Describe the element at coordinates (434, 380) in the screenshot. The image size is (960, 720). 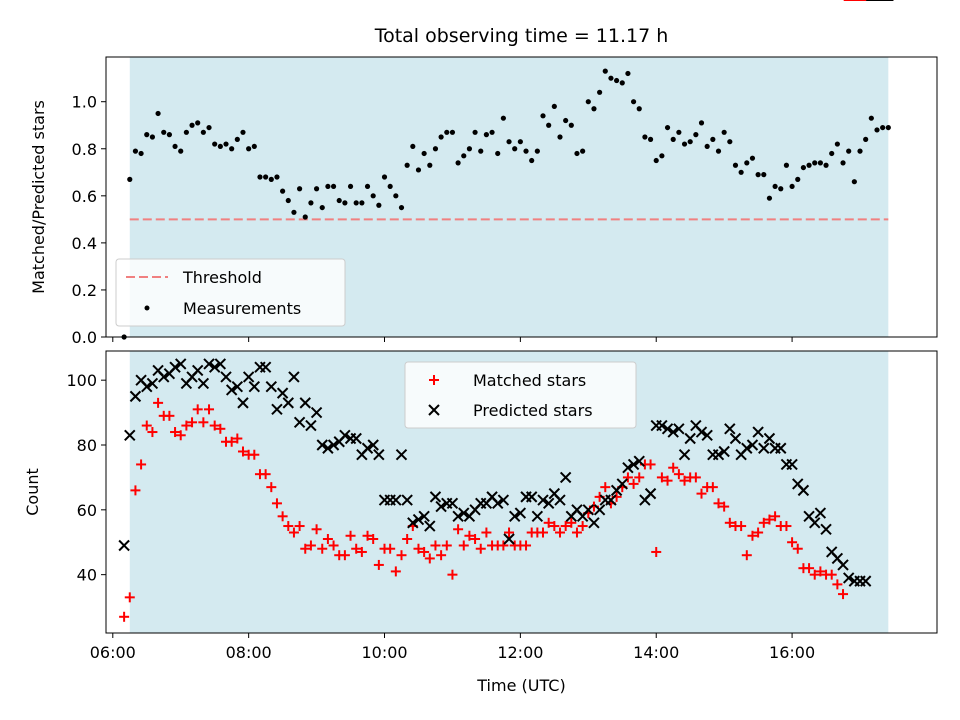
I see `legend-matched-swatch` at that location.